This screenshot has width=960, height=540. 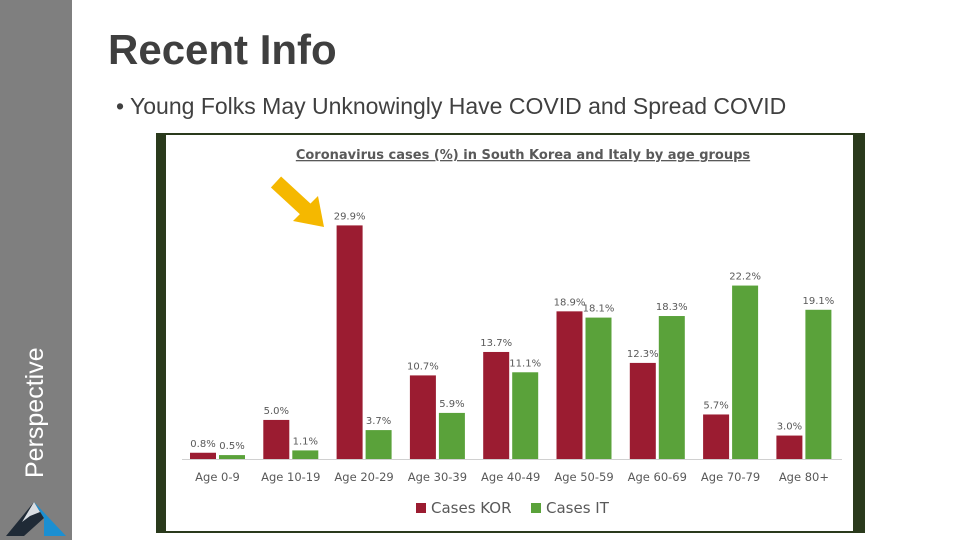 What do you see at coordinates (496, 343) in the screenshot?
I see `data-label: 13.7%` at bounding box center [496, 343].